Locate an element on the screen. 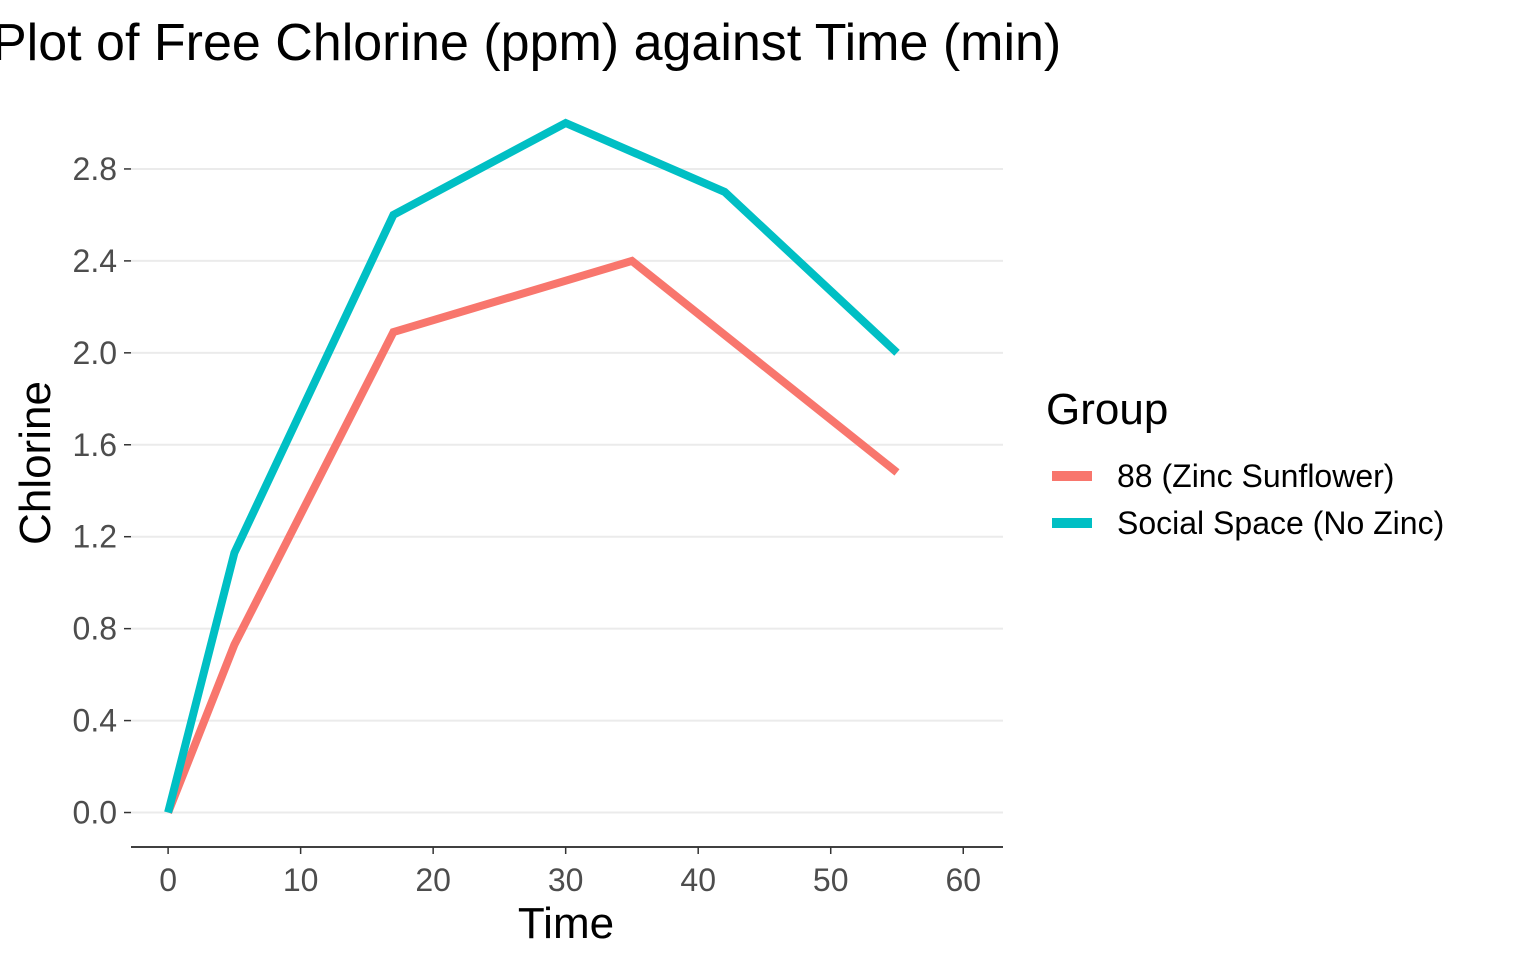  x-tick-label: 50 is located at coordinates (831, 880).